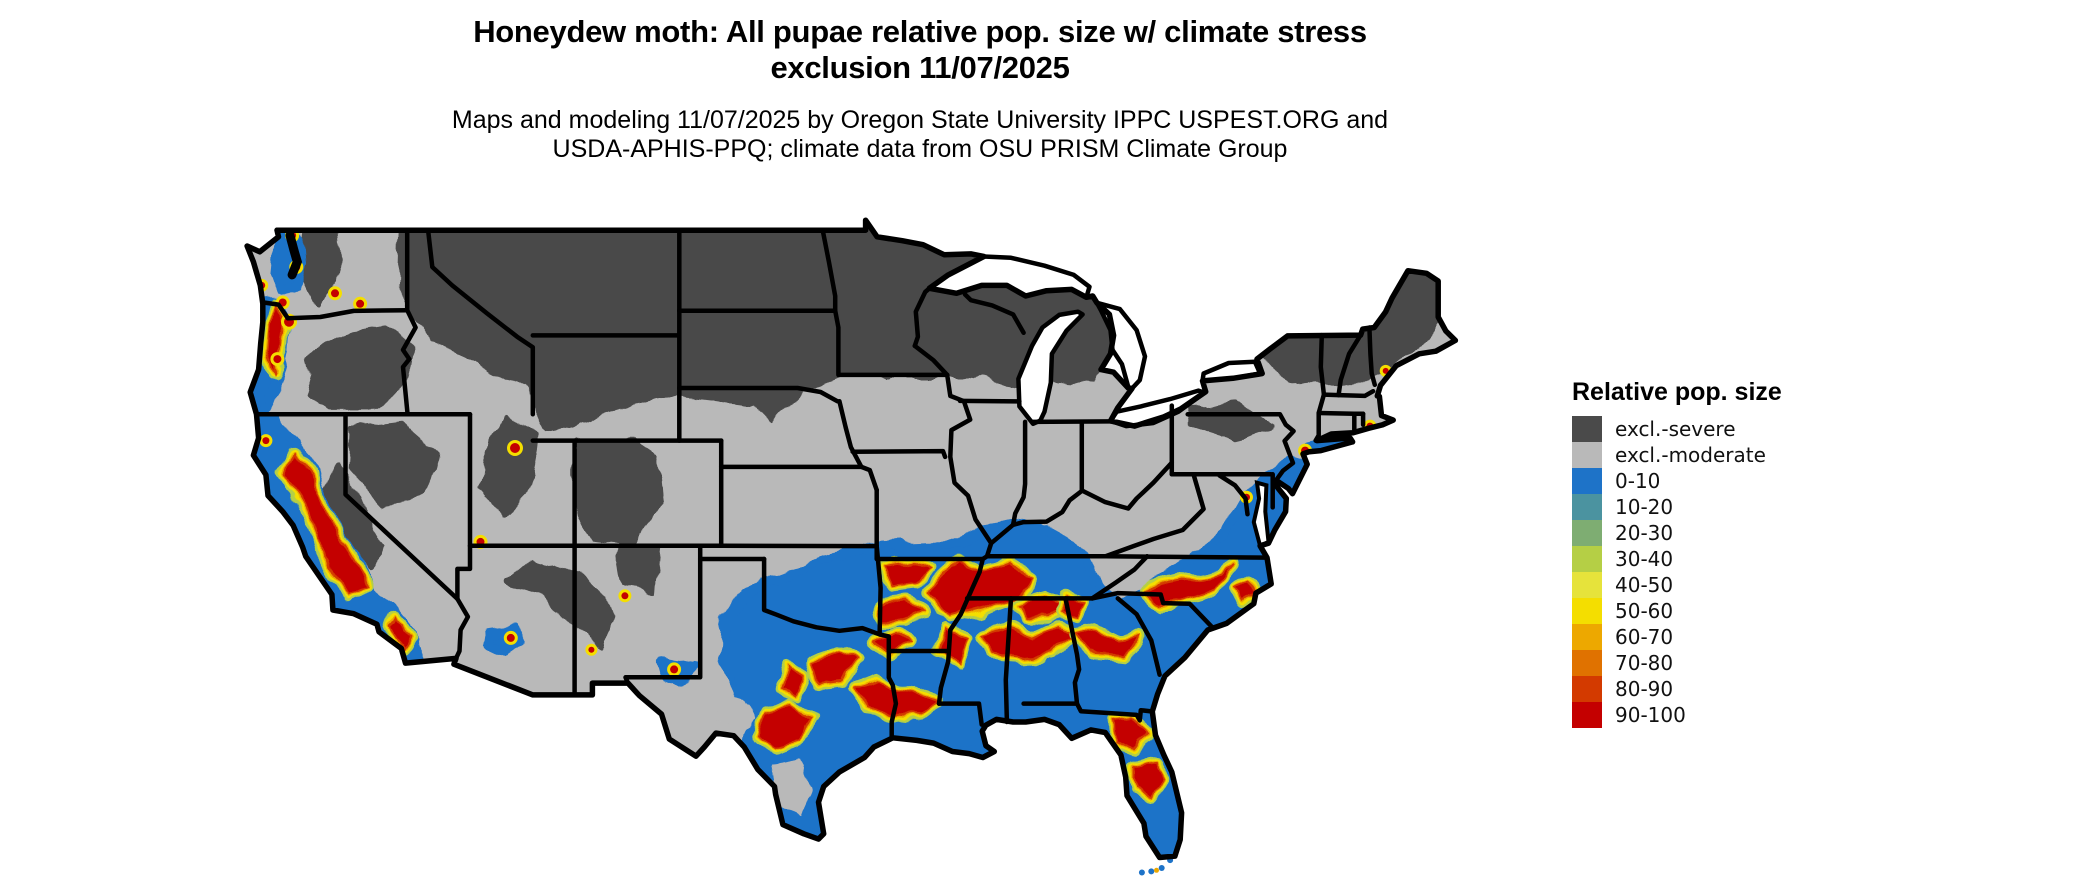 The height and width of the screenshot is (892, 2100). What do you see at coordinates (1702, 481) in the screenshot?
I see `legend-item: 0-10` at bounding box center [1702, 481].